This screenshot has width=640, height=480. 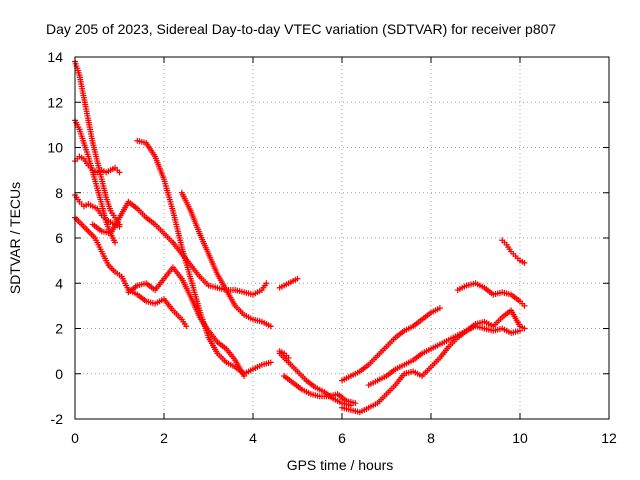 I want to click on y-tick-label: 10, so click(x=55, y=148).